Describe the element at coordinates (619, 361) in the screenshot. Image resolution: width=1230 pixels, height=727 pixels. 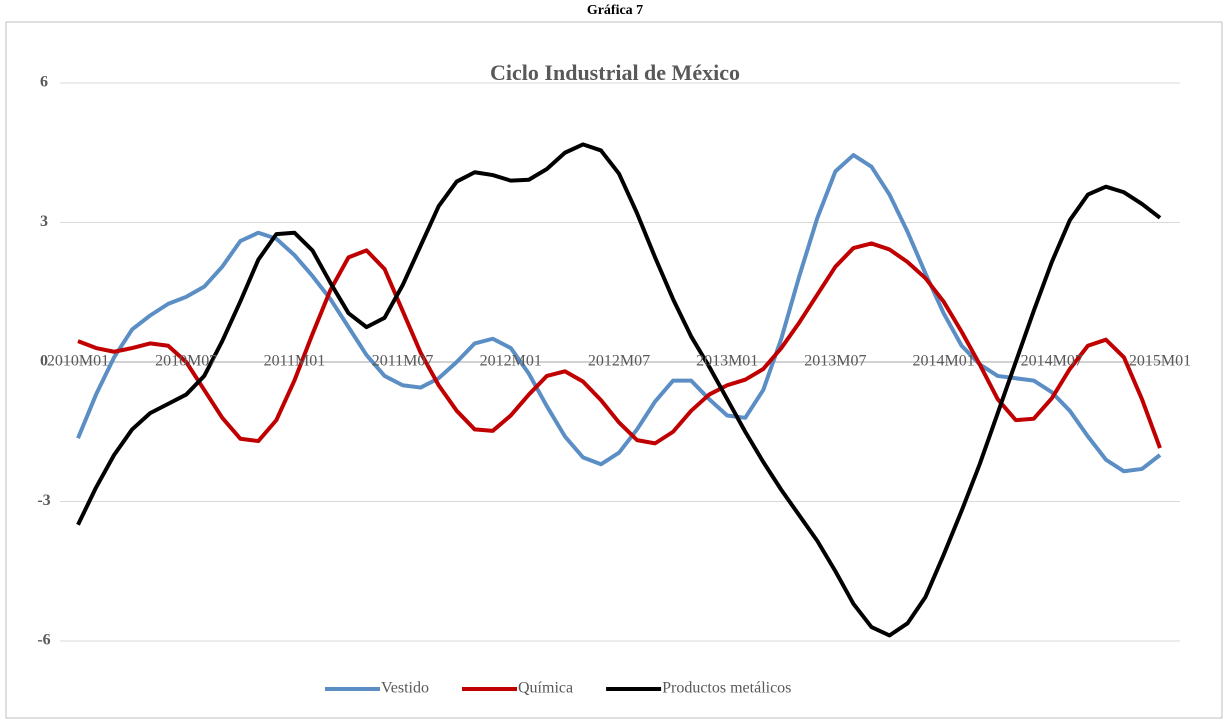
I see `x-tick-label: 2012M07` at that location.